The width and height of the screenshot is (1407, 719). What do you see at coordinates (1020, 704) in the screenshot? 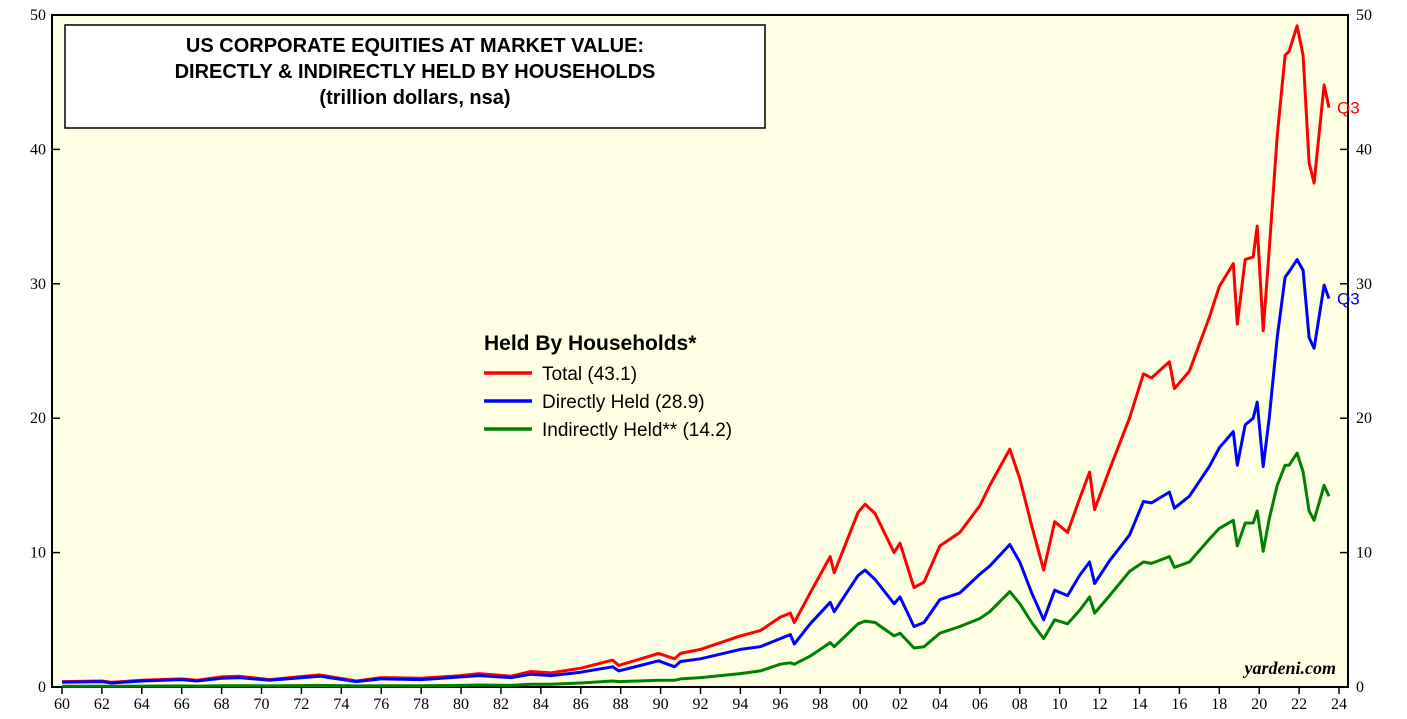
I see `x-tick-label: 08` at bounding box center [1020, 704].